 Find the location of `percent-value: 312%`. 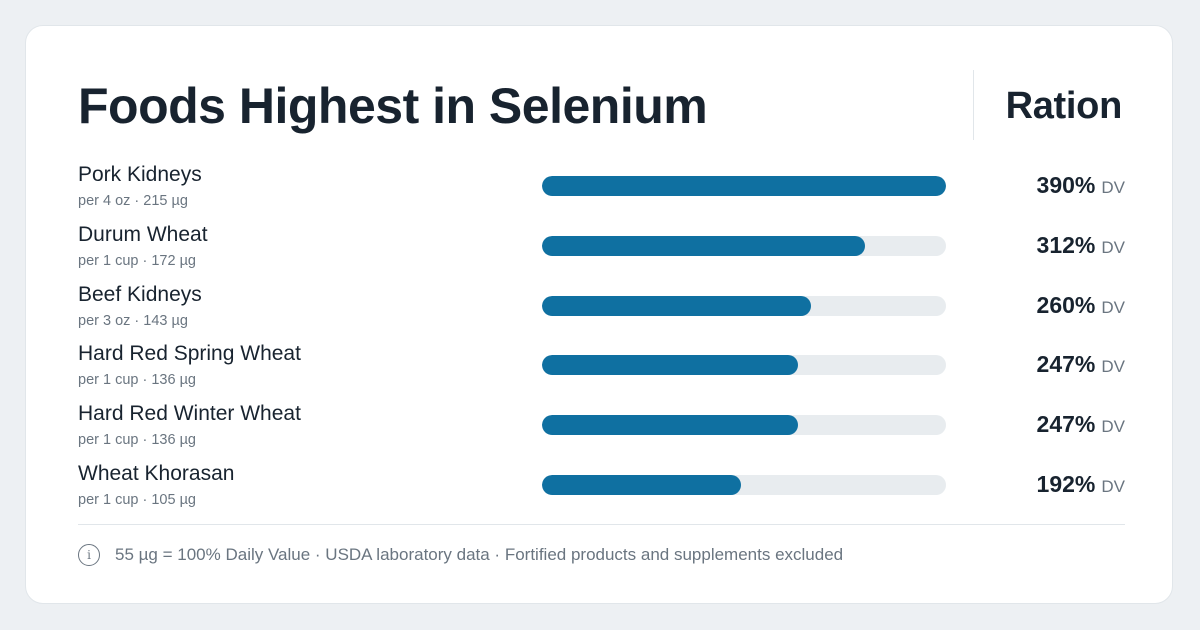

percent-value: 312% is located at coordinates (1066, 244).